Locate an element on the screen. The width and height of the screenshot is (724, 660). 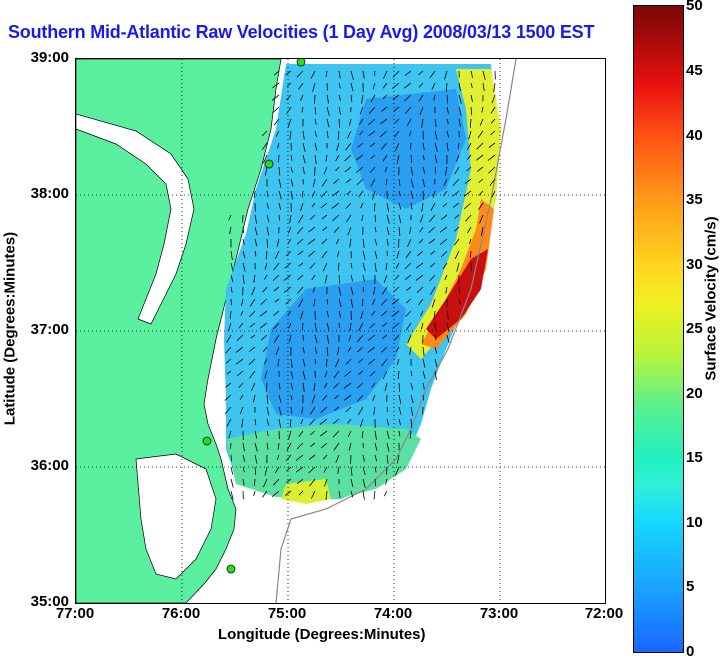
lat-tick-label: 39:00 is located at coordinates (43, 57).